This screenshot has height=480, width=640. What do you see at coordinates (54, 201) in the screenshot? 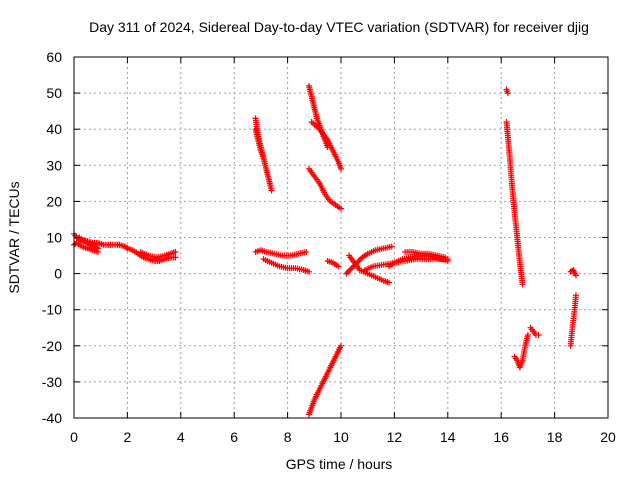
I see `y-tick-label: 20` at bounding box center [54, 201].